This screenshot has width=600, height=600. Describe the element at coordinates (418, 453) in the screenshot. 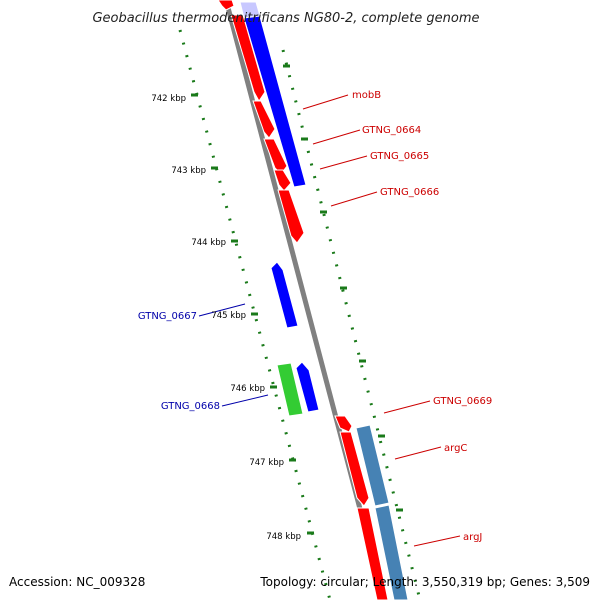

I see `leader-argC` at that location.